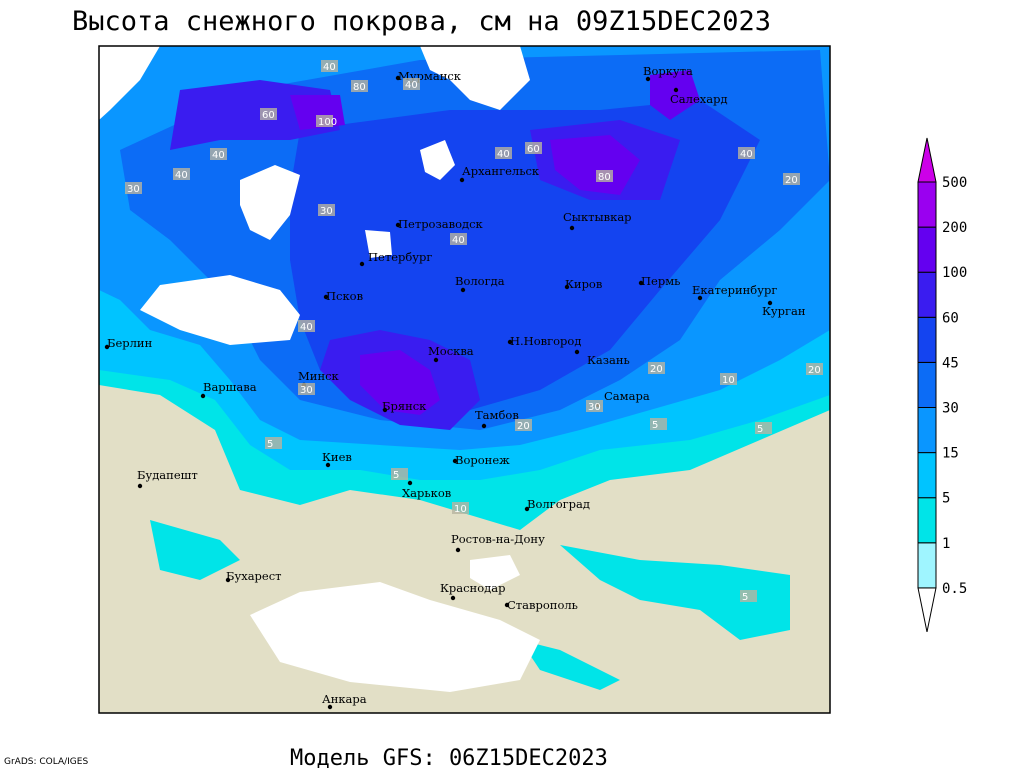 Image resolution: width=1024 pixels, height=768 pixels. I want to click on colorbar-label: 60, so click(950, 318).